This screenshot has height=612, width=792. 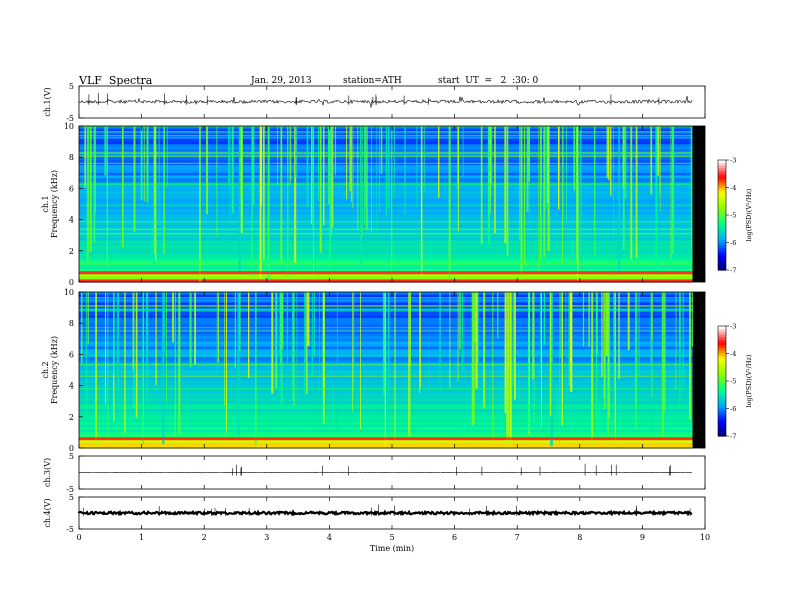 I want to click on ch4-wave-ytick-label: 5, so click(x=71, y=497).